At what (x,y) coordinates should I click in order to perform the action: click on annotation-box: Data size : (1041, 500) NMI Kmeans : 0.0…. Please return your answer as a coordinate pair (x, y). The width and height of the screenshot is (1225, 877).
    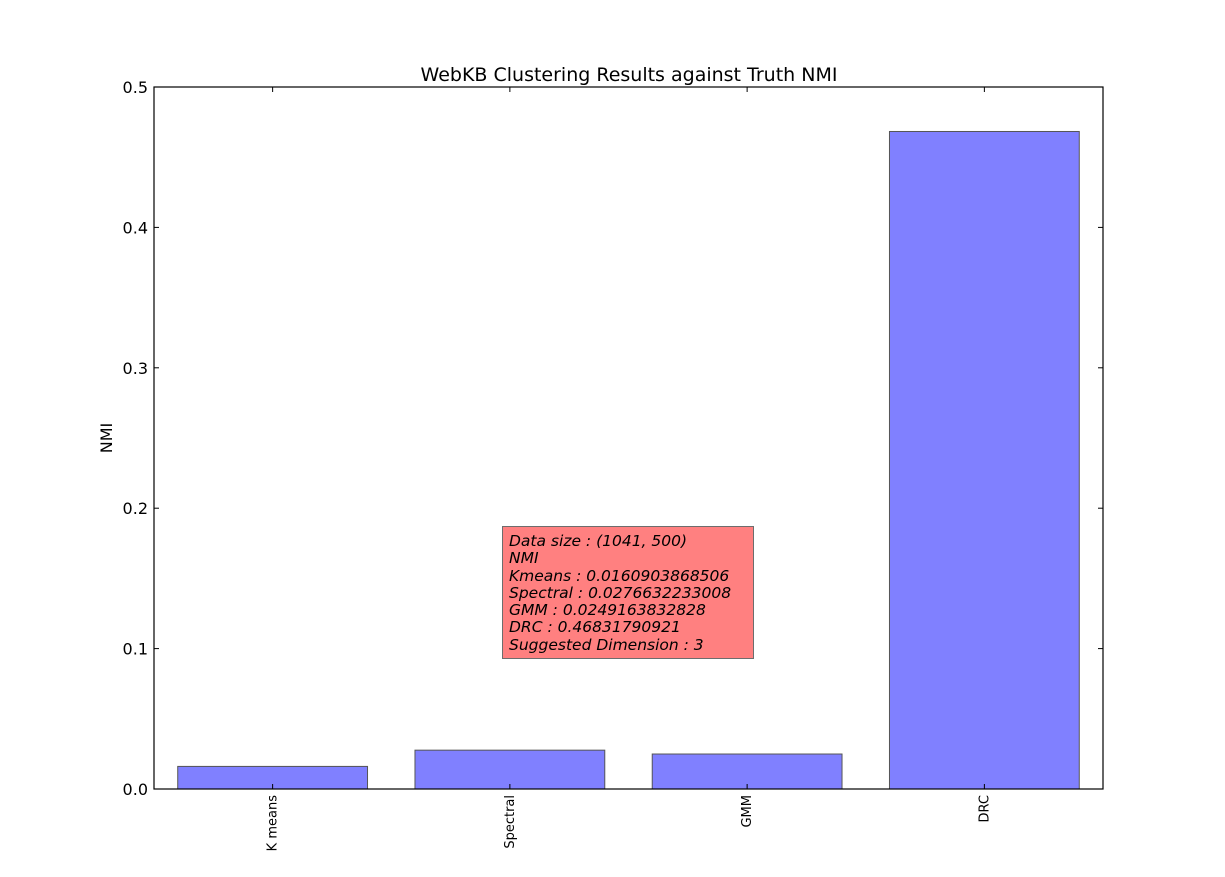
    Looking at the image, I should click on (628, 592).